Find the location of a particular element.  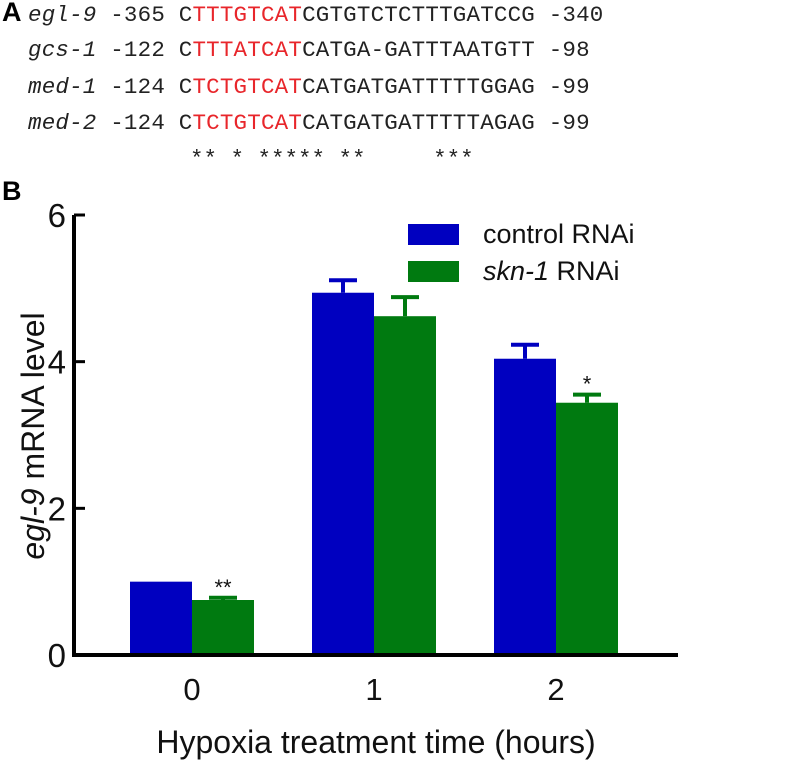

panel-b-label: B is located at coordinates (12, 191).